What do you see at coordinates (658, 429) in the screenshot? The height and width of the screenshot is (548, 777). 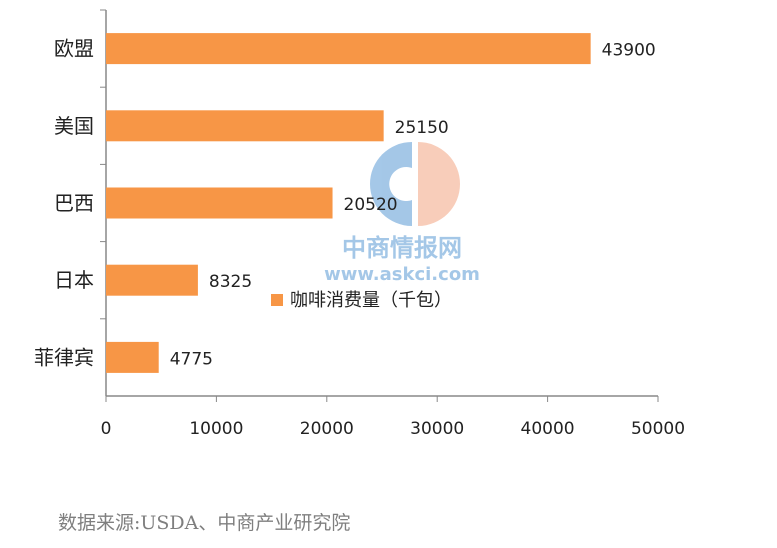 I see `x-tick-label-6: 50000` at bounding box center [658, 429].